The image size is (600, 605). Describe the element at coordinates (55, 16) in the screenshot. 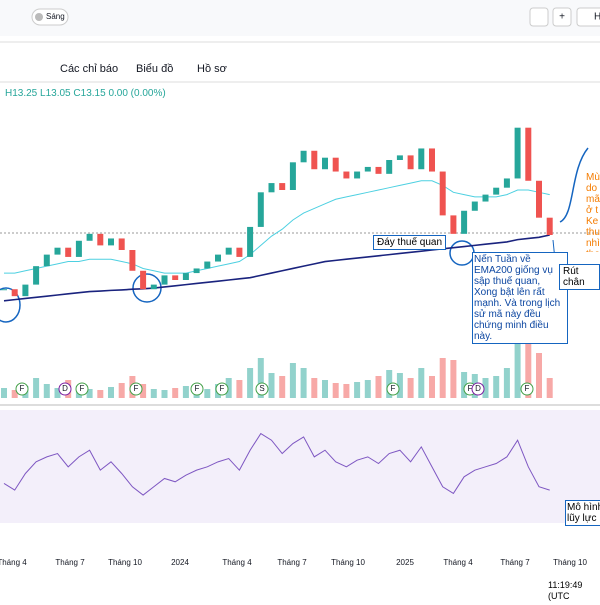

I see `theme-label: Sáng` at that location.